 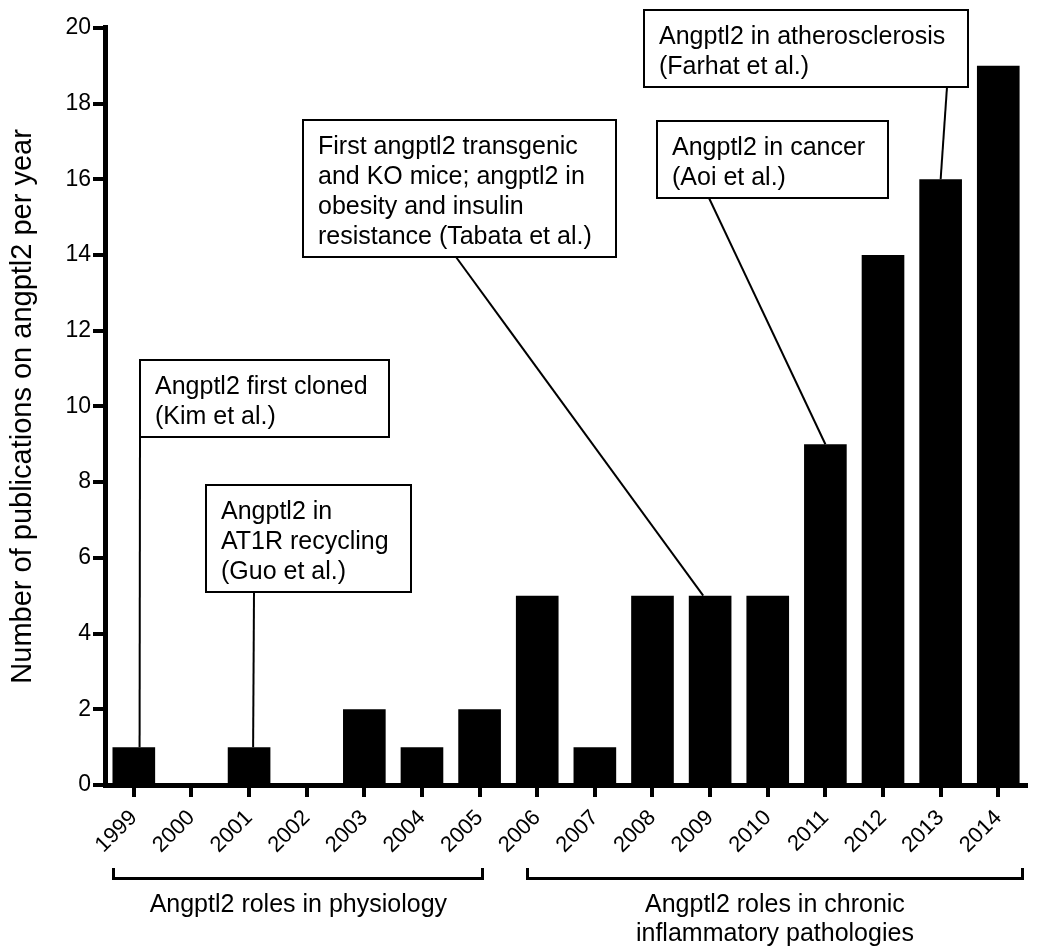 I want to click on y-tick-label: 8, so click(x=84, y=480).